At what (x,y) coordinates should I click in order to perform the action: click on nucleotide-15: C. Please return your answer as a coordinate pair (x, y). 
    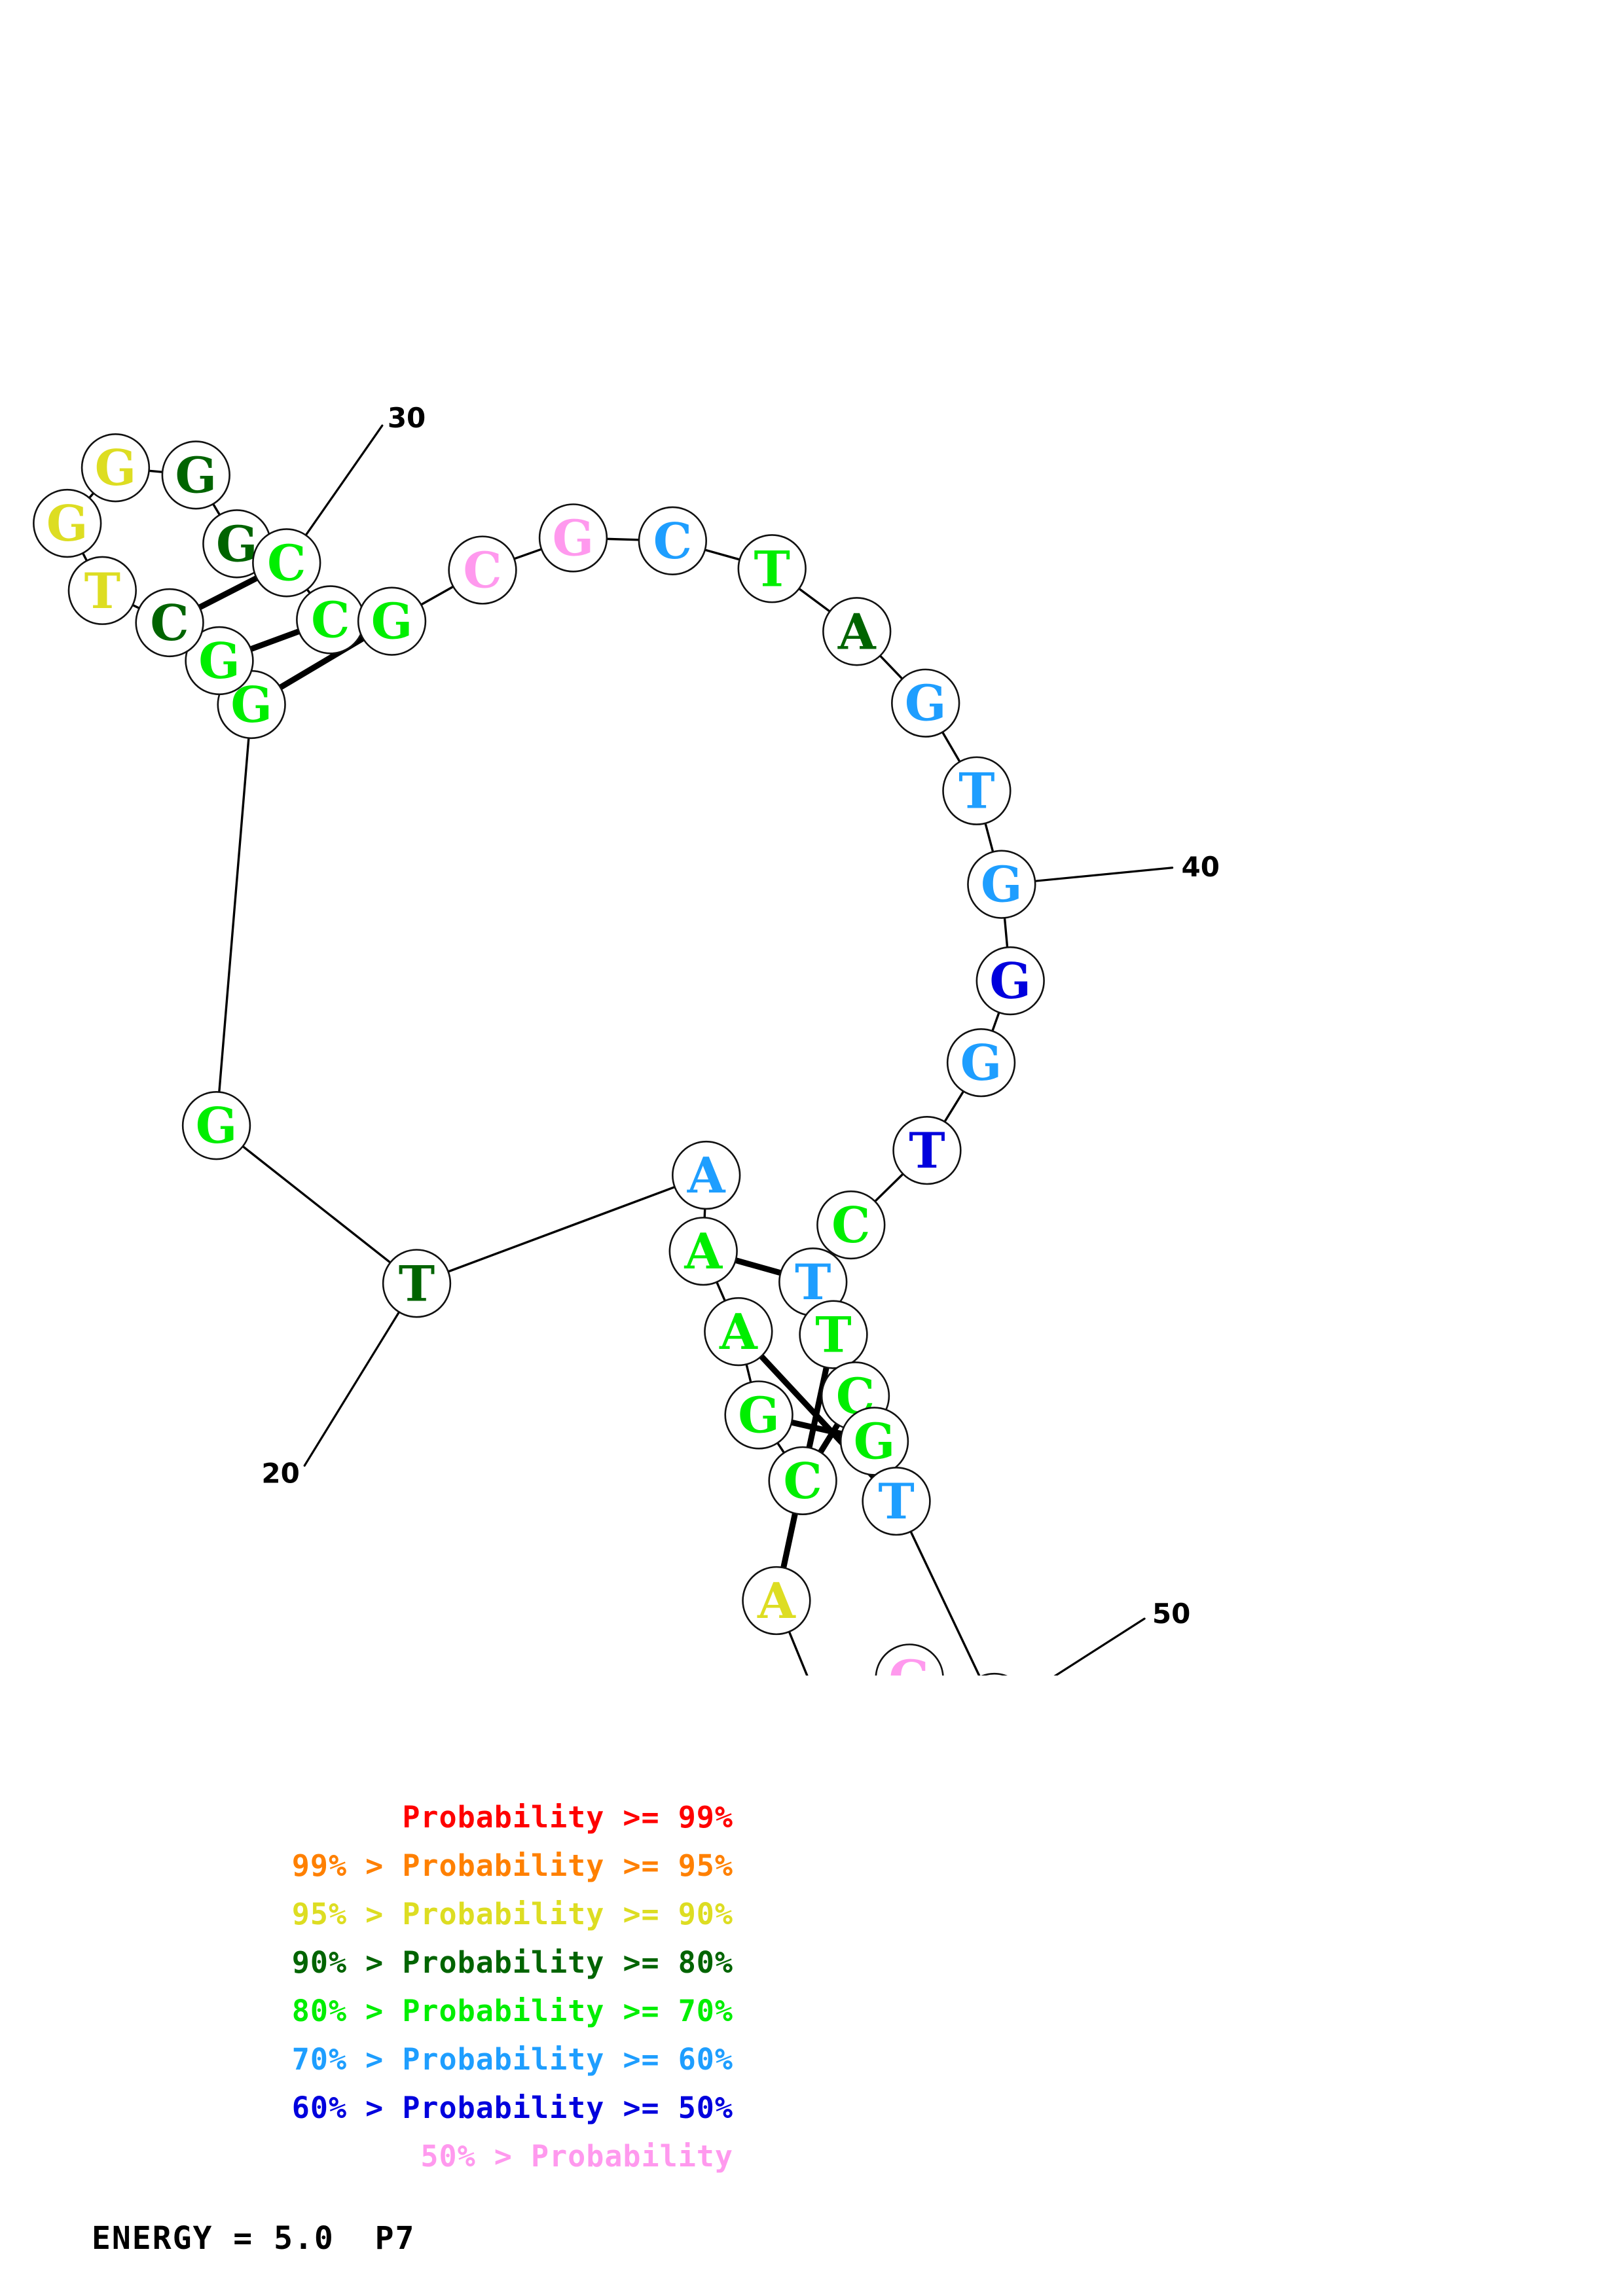
    Looking at the image, I should click on (802, 1481).